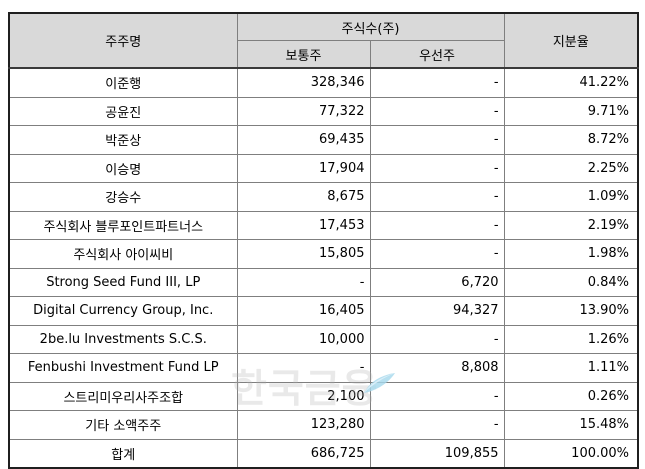 This screenshot has height=469, width=645. Describe the element at coordinates (123, 168) in the screenshot. I see `shareholder-name-cell: 이승명` at that location.